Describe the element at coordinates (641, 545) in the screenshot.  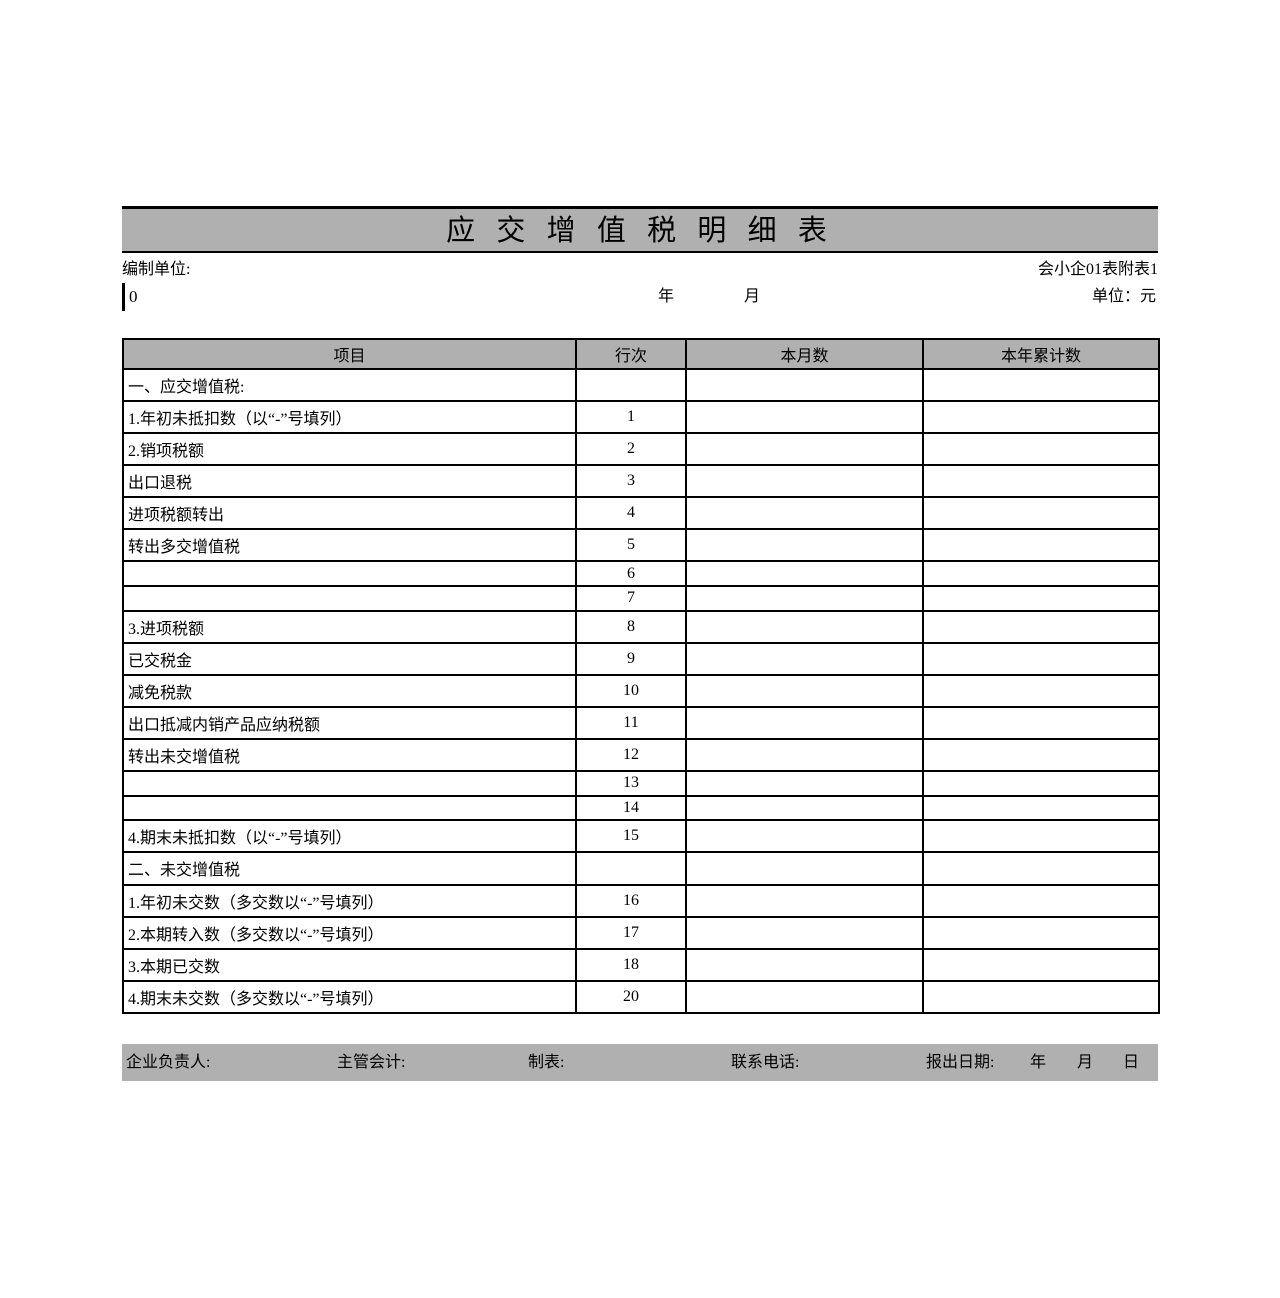
I see `table-row: 转出多交增值税 5` at that location.